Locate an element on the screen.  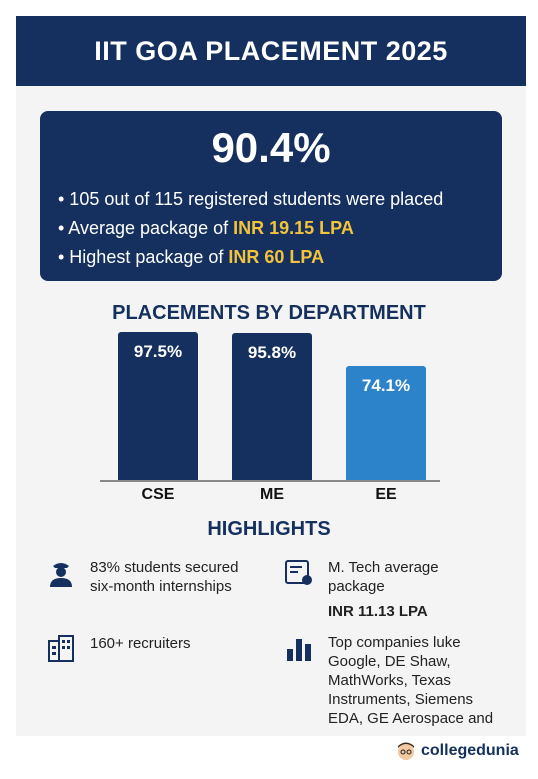
summary-bullet-average: • Average package of INR 19.15 LPA is located at coordinates (206, 228).